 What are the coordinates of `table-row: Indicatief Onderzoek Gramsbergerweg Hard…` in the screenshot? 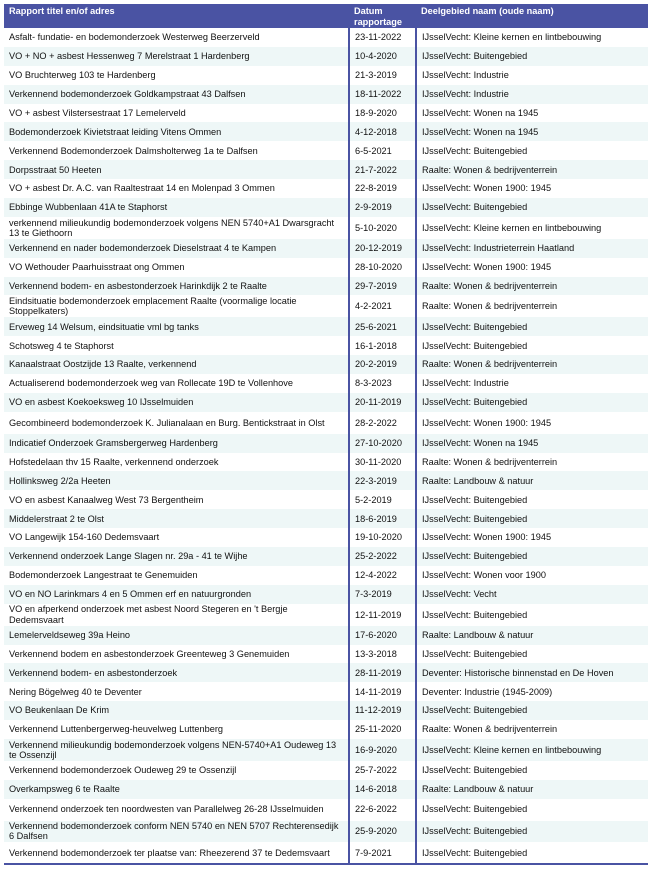 It's located at (326, 443).